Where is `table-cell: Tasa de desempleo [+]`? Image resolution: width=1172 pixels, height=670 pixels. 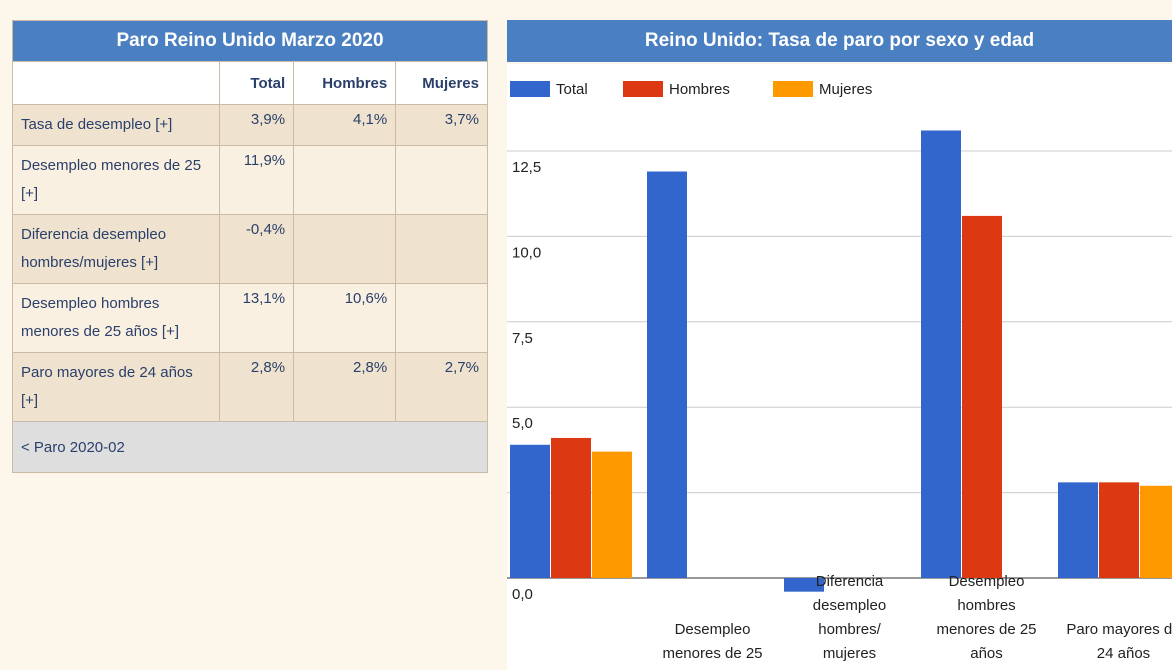 table-cell: Tasa de desempleo [+] is located at coordinates (116, 125).